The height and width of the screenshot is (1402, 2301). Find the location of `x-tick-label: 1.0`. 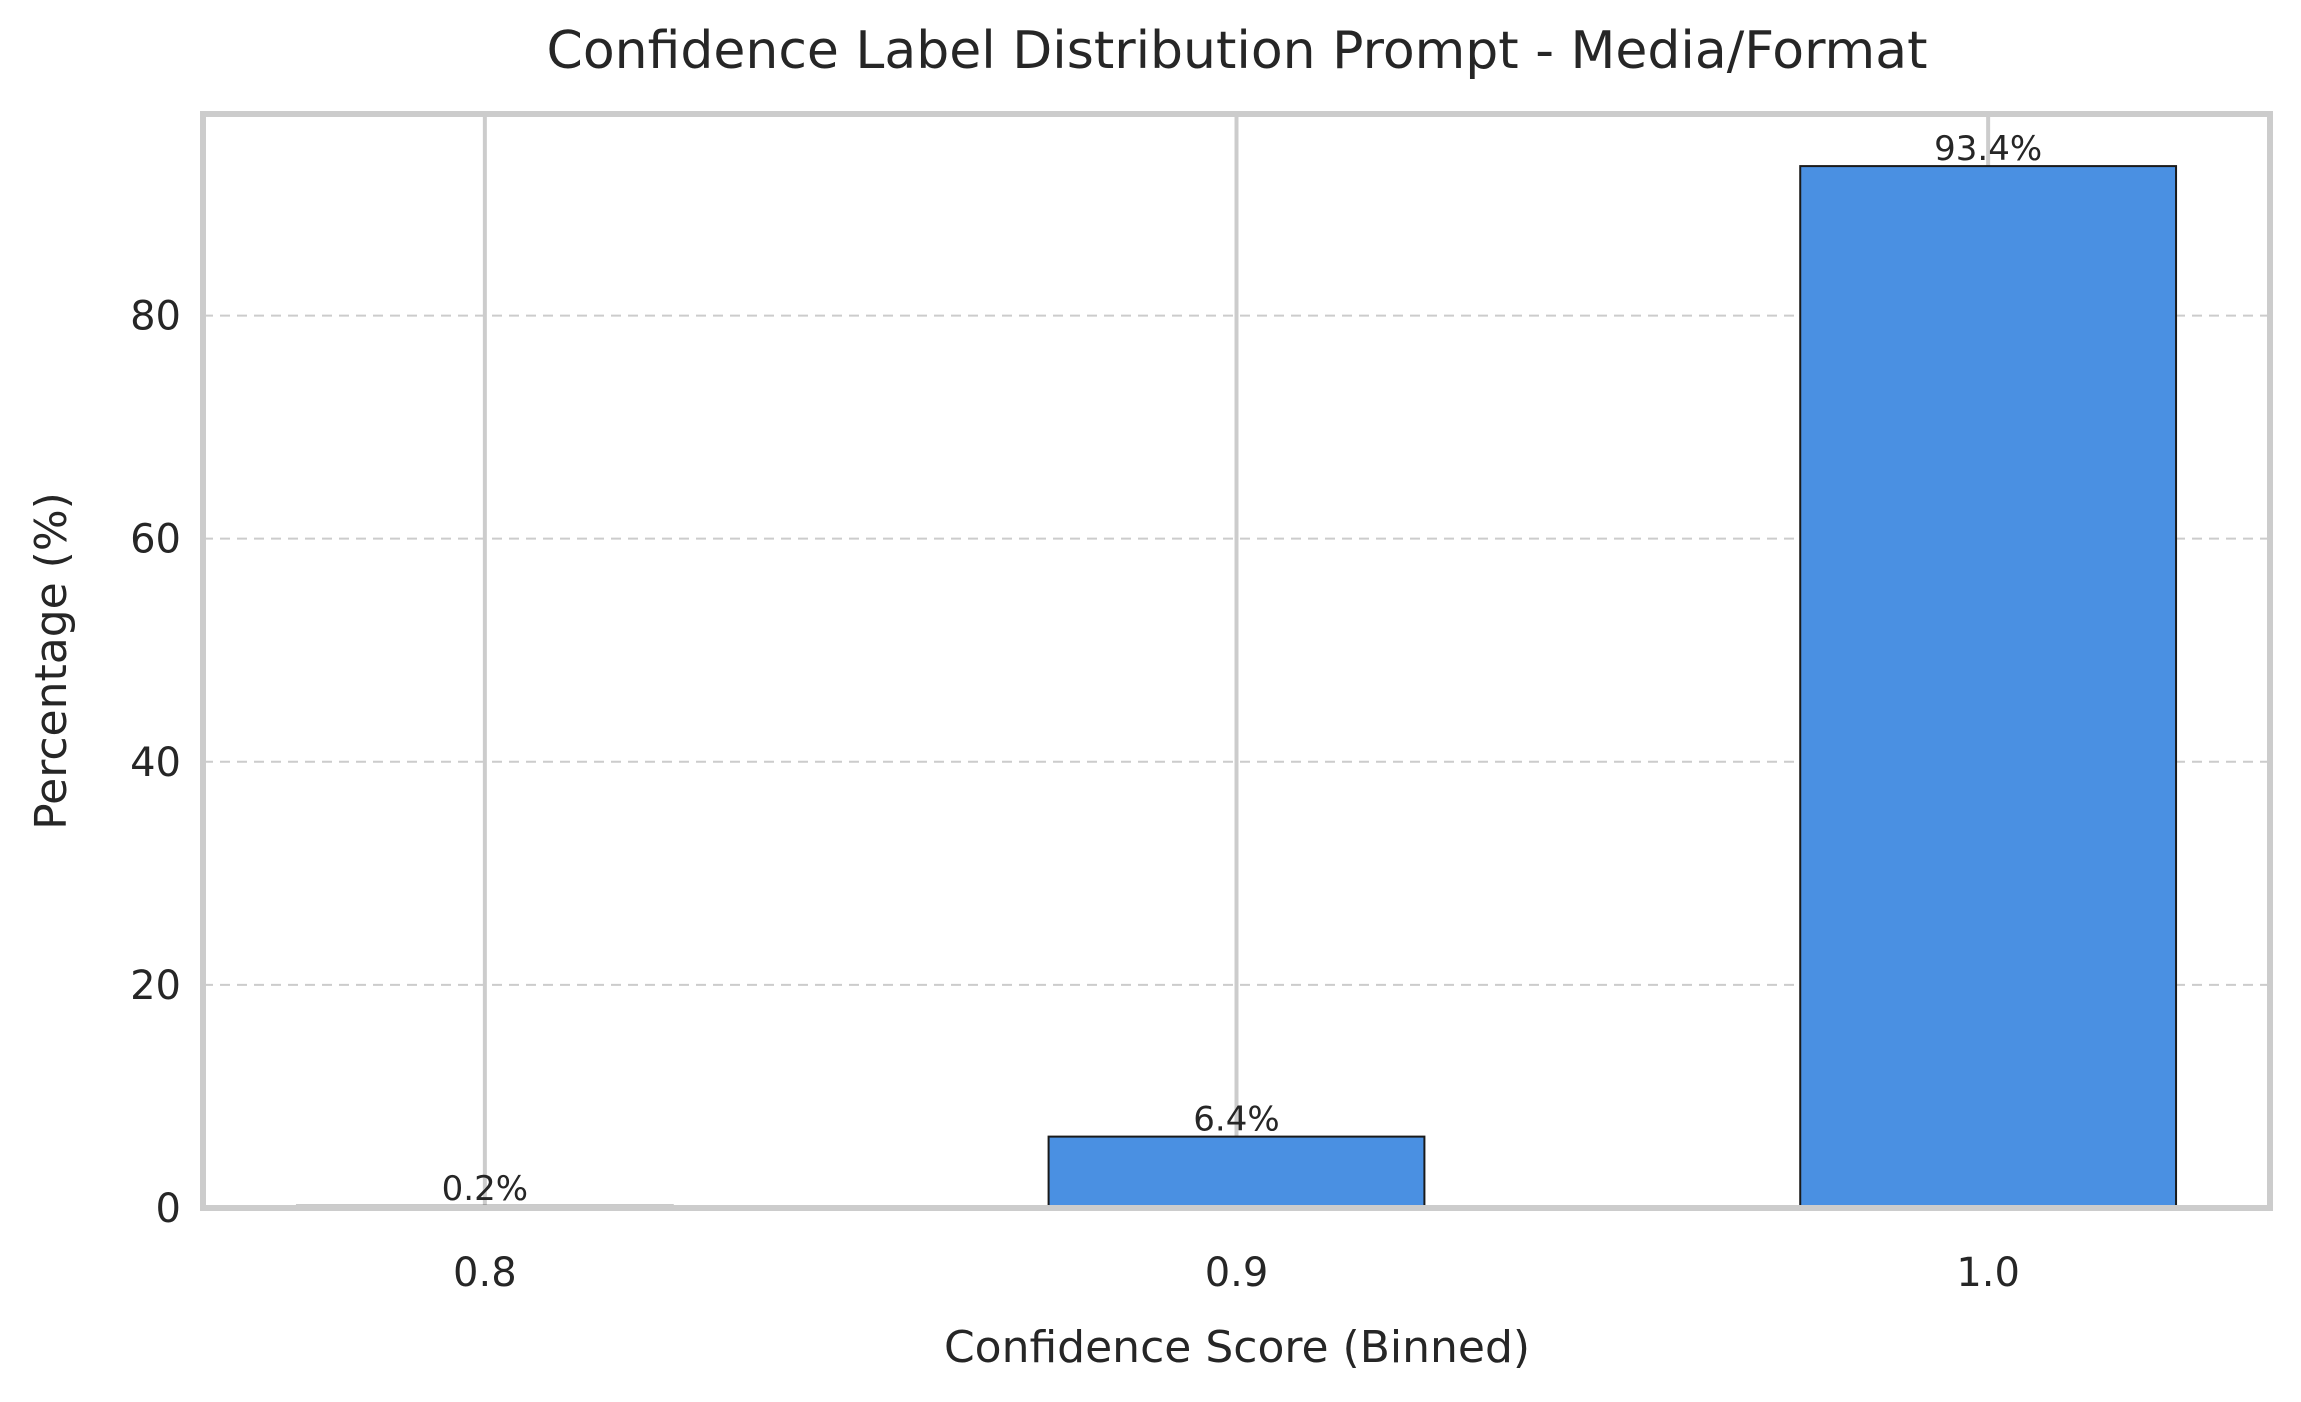

x-tick-label: 1.0 is located at coordinates (1988, 1273).